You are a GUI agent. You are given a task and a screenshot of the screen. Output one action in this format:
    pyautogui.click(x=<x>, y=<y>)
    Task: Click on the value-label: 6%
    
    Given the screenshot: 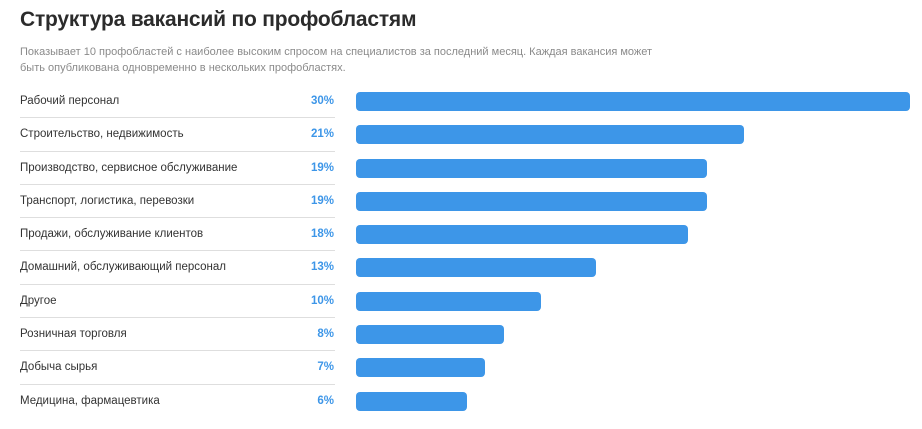 What is the action you would take?
    pyautogui.click(x=325, y=400)
    